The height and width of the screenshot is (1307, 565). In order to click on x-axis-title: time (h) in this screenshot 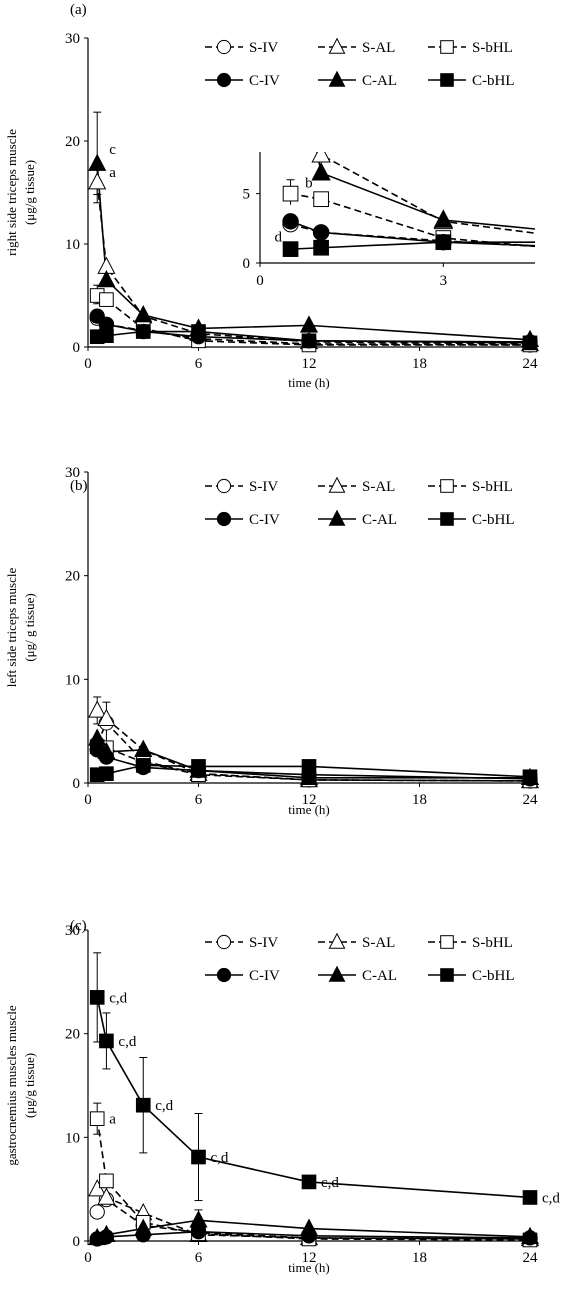, I will do `click(309, 382)`.